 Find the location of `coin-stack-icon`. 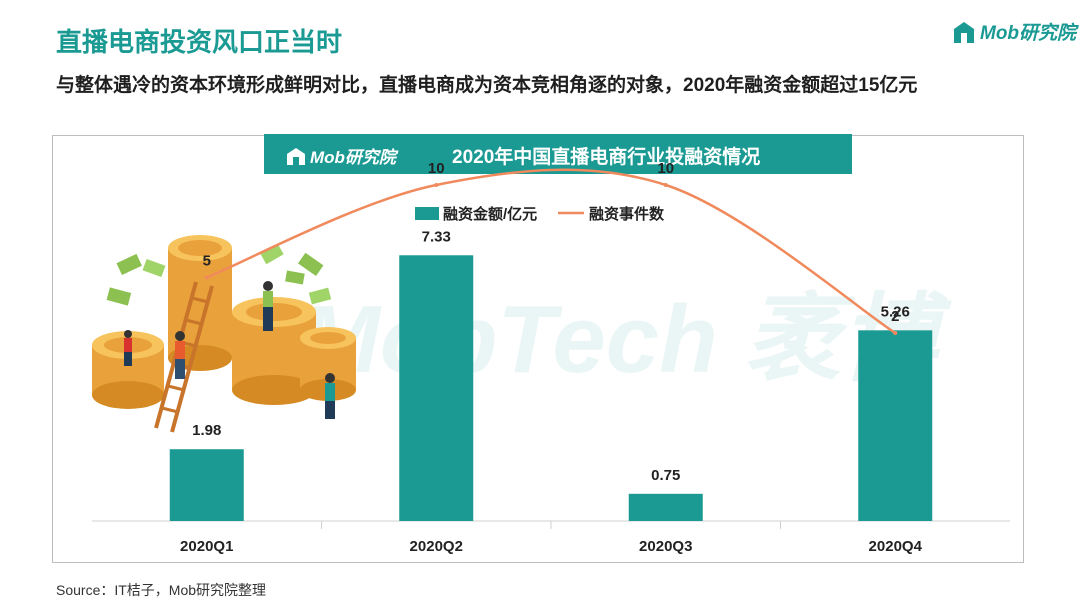

coin-stack-icon is located at coordinates (224, 322).